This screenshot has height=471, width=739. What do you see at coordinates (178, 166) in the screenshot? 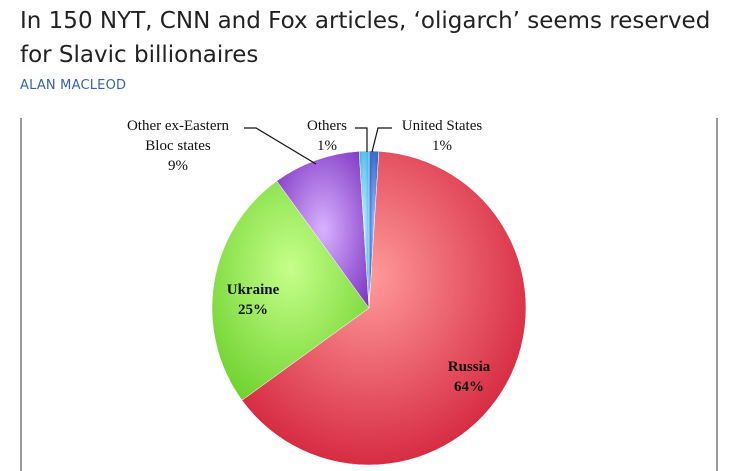
I see `label-other-ex-eastern-bloc-value: 9%` at bounding box center [178, 166].